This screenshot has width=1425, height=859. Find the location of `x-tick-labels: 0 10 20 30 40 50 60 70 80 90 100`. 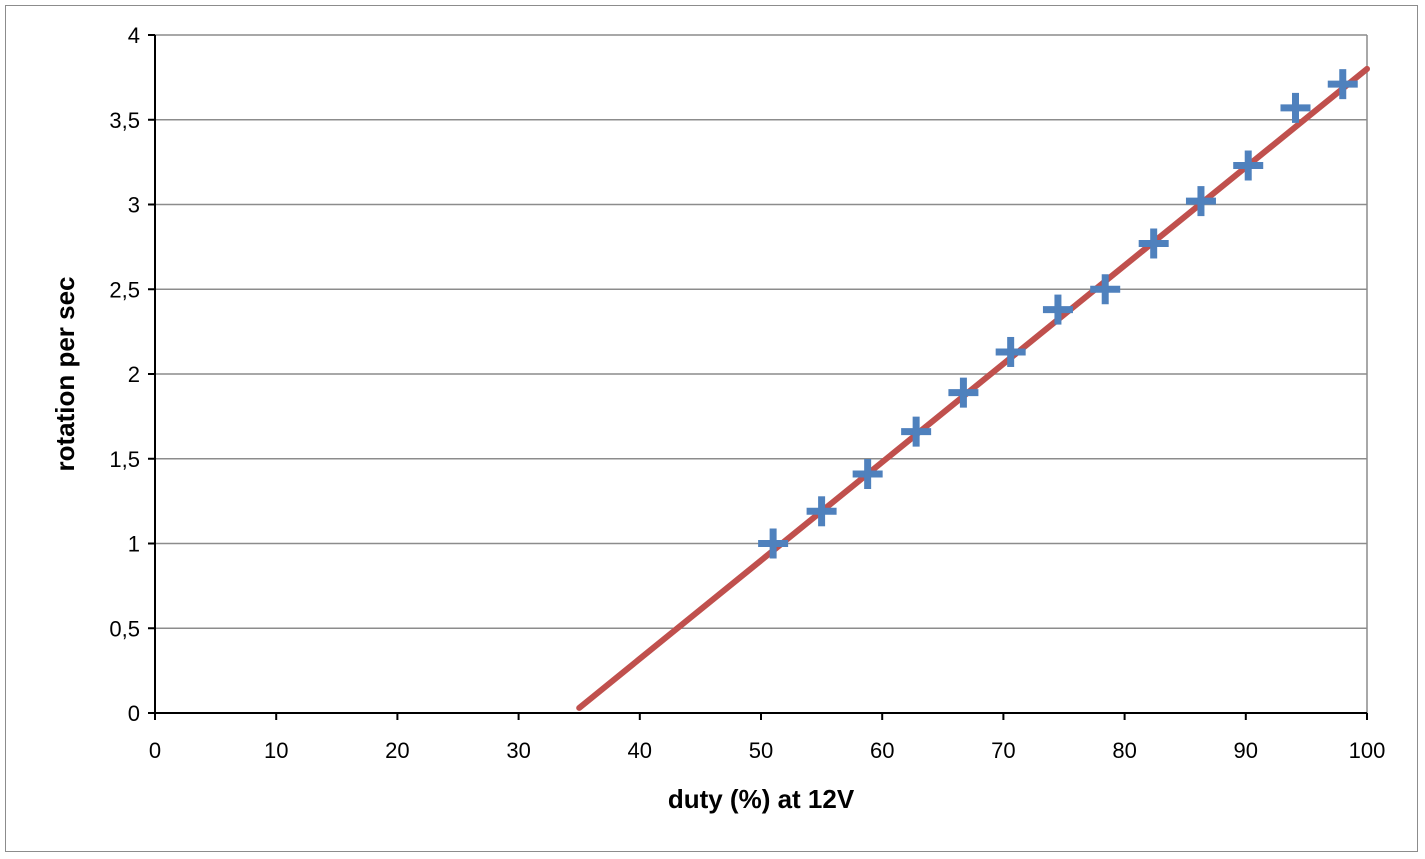

x-tick-labels: 0 10 20 30 40 50 60 70 80 90 100 is located at coordinates (767, 750).